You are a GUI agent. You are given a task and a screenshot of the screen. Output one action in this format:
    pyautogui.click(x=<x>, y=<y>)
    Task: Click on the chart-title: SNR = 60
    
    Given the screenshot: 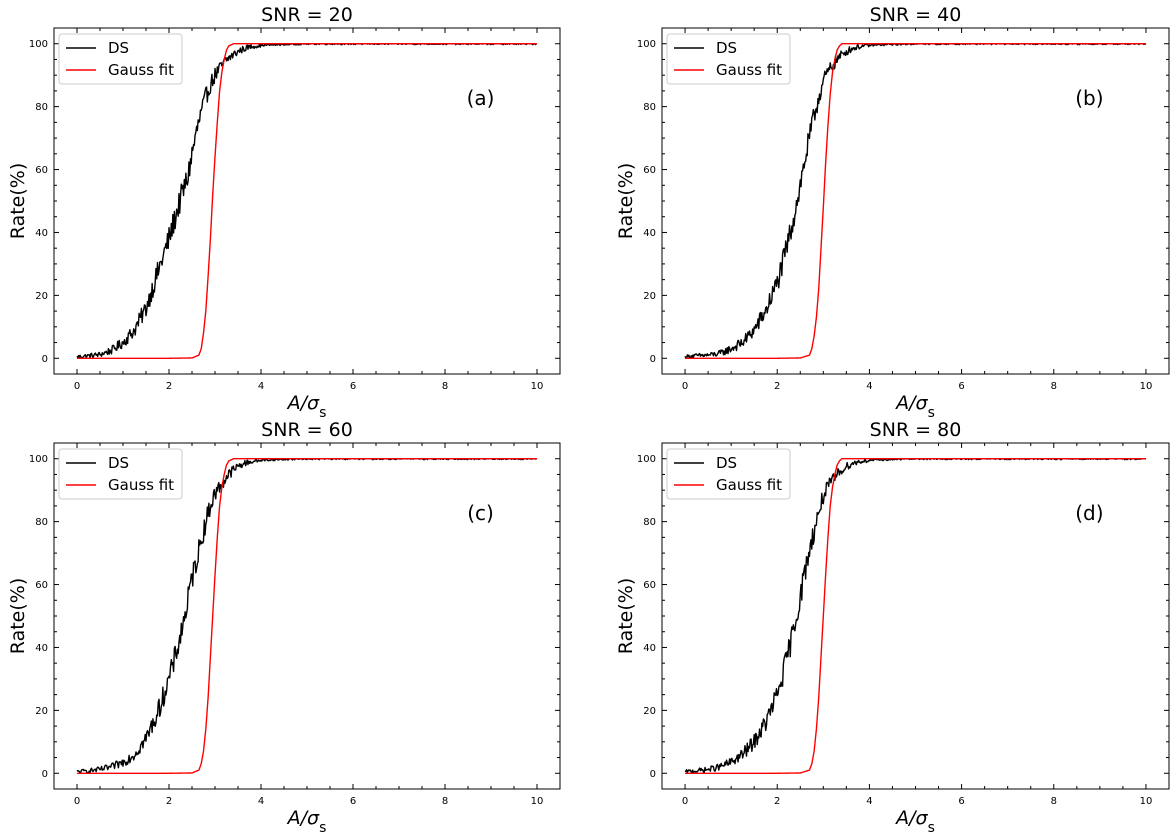 What is the action you would take?
    pyautogui.click(x=307, y=430)
    